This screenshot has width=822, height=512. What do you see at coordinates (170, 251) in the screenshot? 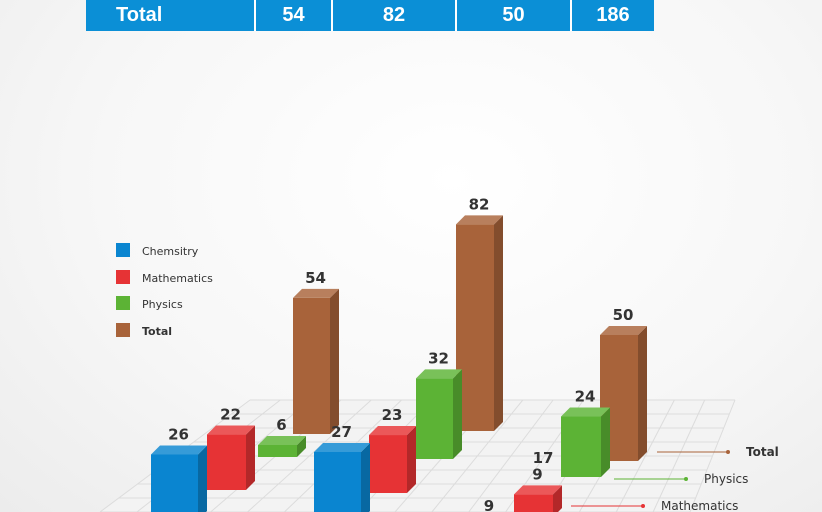
I see `legend-label: Chemsitry` at bounding box center [170, 251].